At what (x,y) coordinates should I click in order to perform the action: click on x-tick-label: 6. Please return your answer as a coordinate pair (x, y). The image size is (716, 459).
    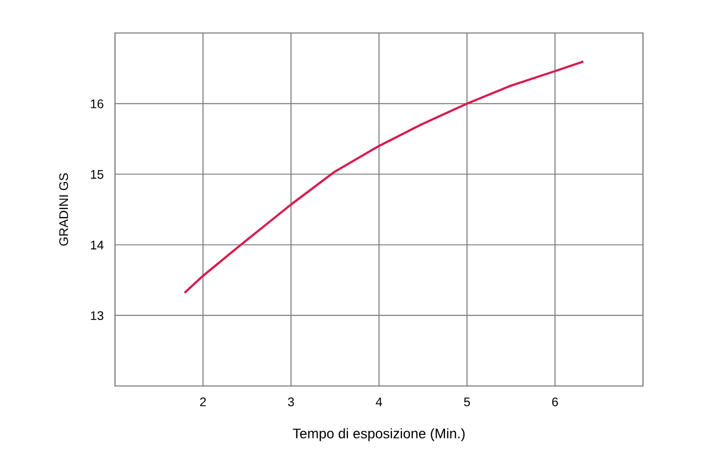
    Looking at the image, I should click on (555, 401).